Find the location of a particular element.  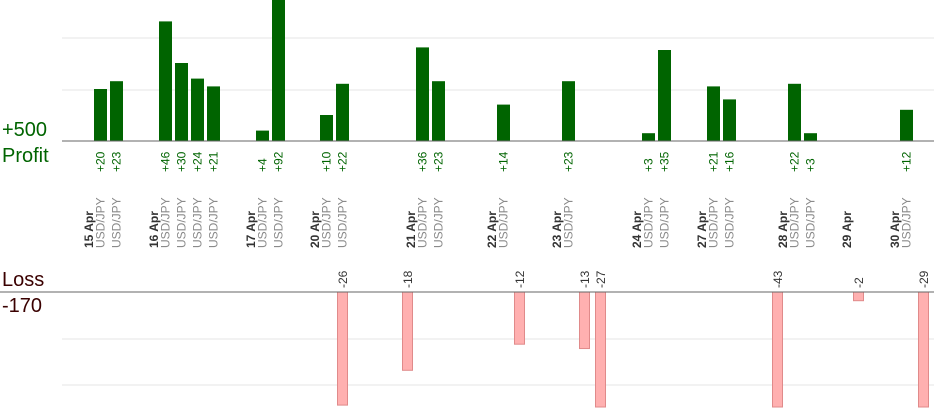

date-label: 21 Apr is located at coordinates (411, 229).